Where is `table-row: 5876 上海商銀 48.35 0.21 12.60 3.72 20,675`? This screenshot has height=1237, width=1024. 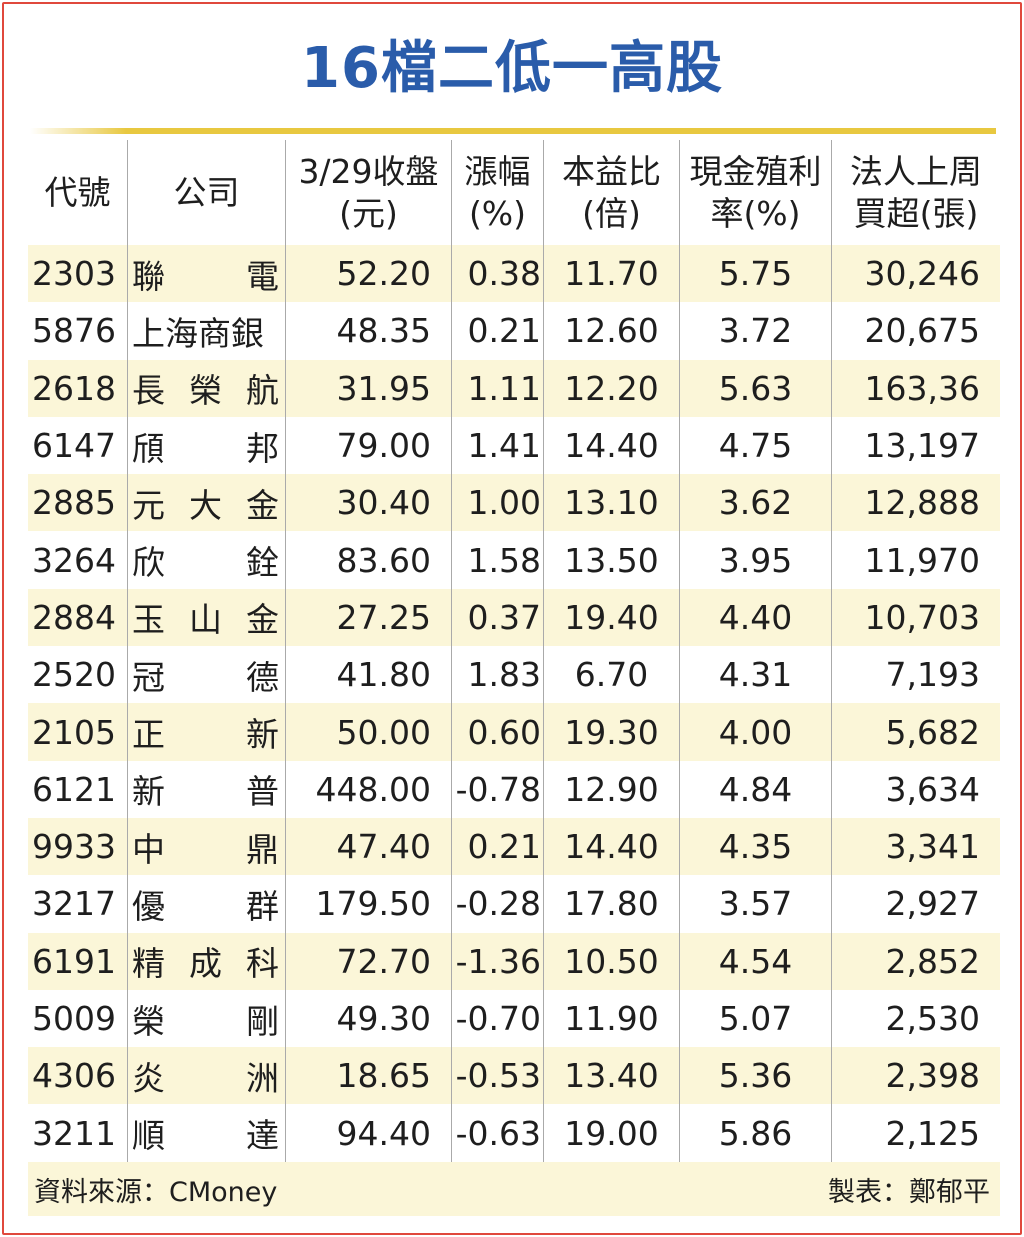 table-row: 5876 上海商銀 48.35 0.21 12.60 3.72 20,675 is located at coordinates (514, 331).